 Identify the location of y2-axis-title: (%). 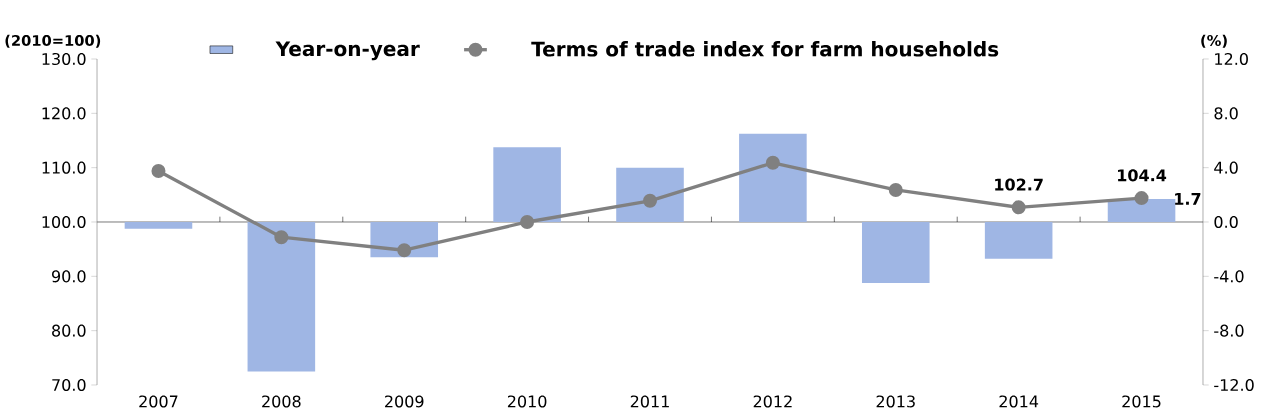
(1214, 41).